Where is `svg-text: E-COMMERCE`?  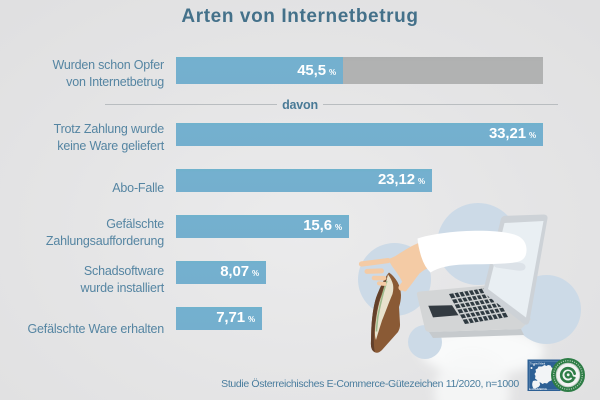
svg-text: E-COMMERCE is located at coordinates (538, 389).